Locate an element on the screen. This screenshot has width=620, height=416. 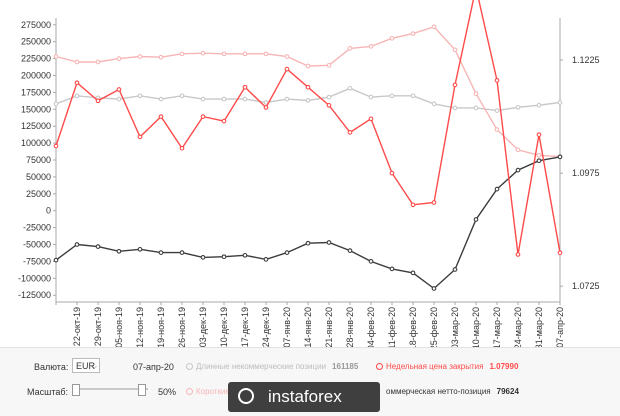
currency-value: EUR is located at coordinates (86, 366).